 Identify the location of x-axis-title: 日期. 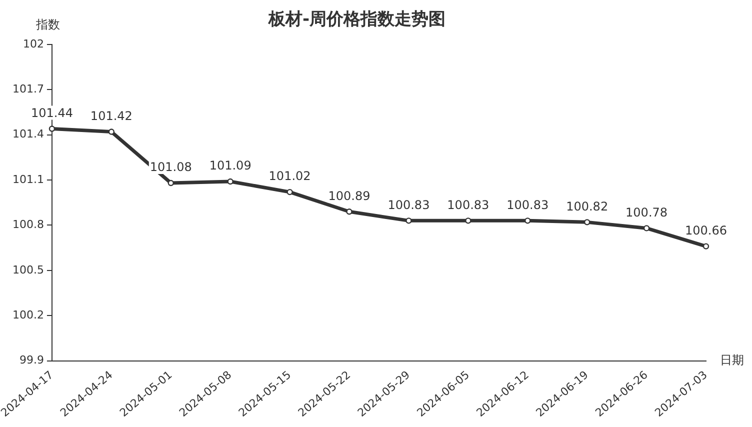
(732, 359).